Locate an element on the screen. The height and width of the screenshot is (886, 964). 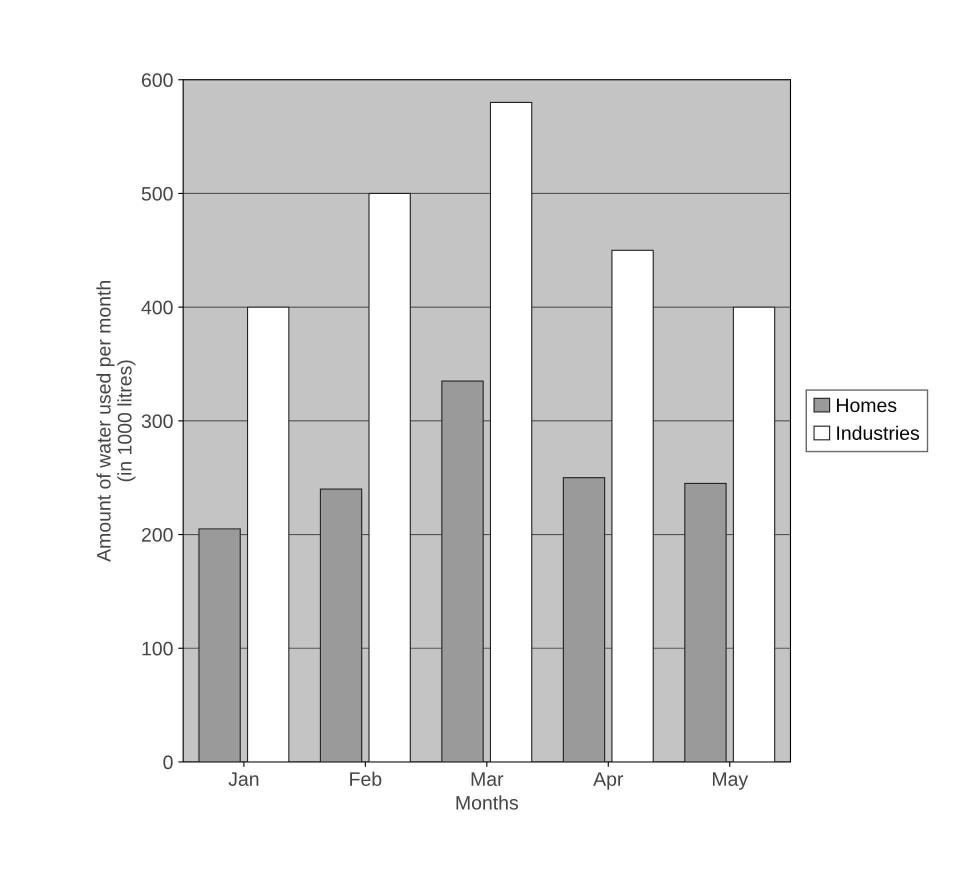
y-tick-label: 500 is located at coordinates (157, 193).